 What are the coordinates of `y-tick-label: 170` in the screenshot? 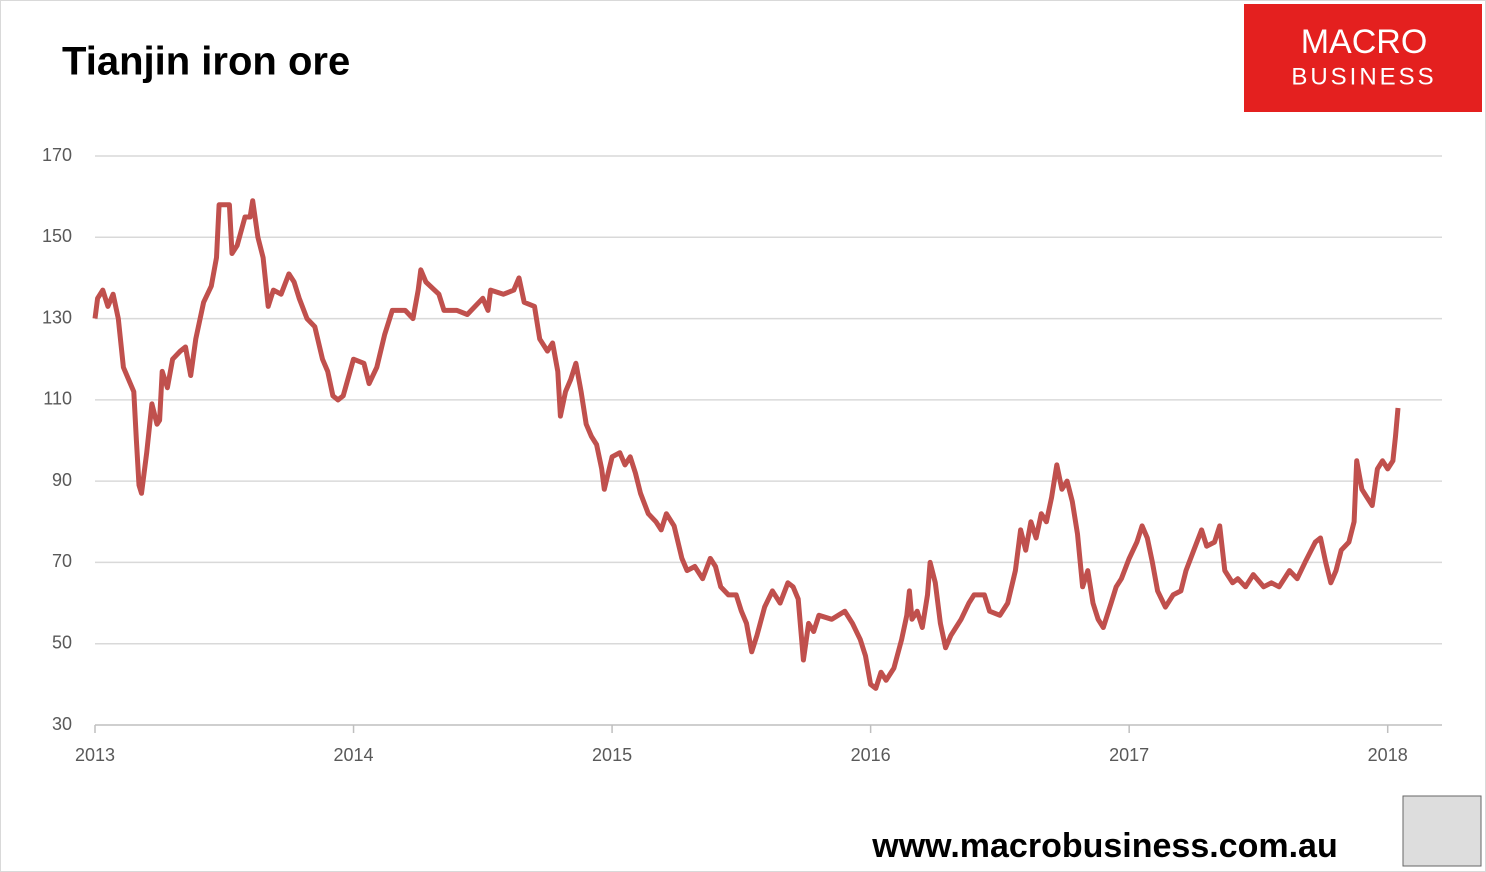 It's located at (57, 155).